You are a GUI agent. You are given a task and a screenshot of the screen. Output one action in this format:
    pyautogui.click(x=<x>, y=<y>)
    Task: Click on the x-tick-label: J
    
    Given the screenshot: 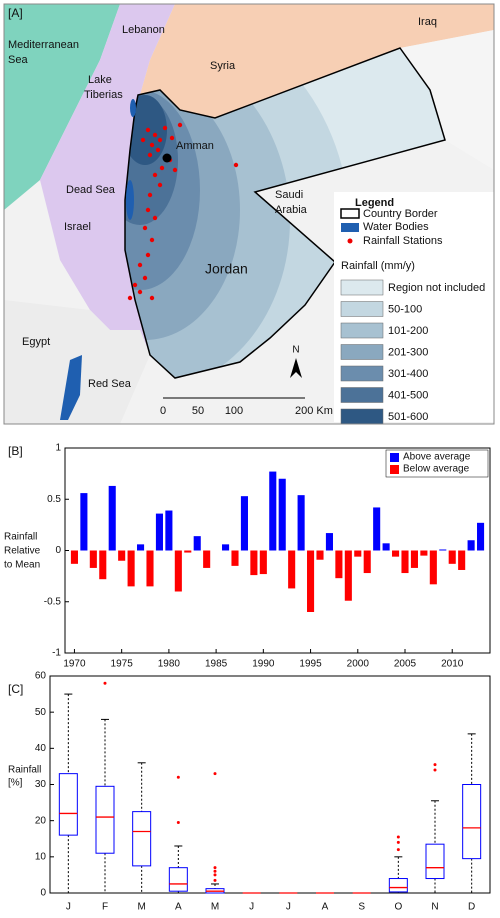 What is the action you would take?
    pyautogui.click(x=251, y=907)
    